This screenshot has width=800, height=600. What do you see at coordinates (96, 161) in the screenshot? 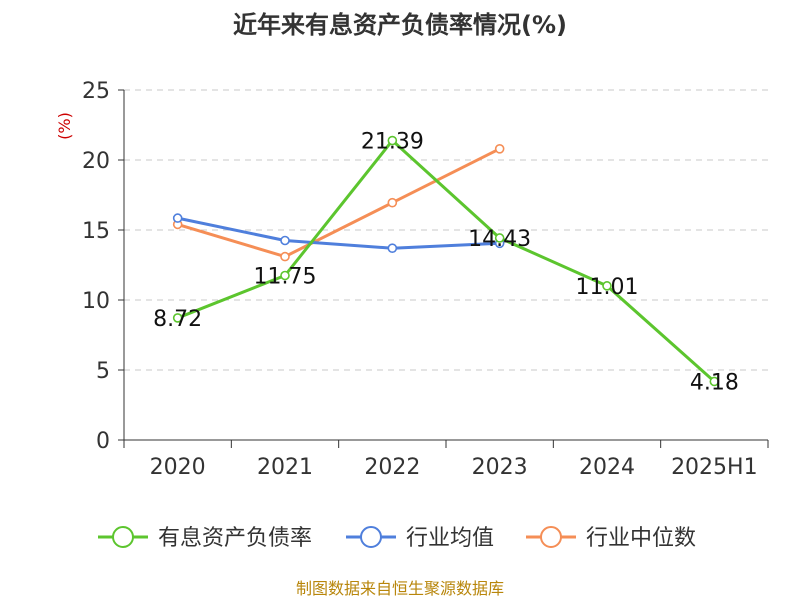
I see `y-tick-label: 20` at bounding box center [96, 161].